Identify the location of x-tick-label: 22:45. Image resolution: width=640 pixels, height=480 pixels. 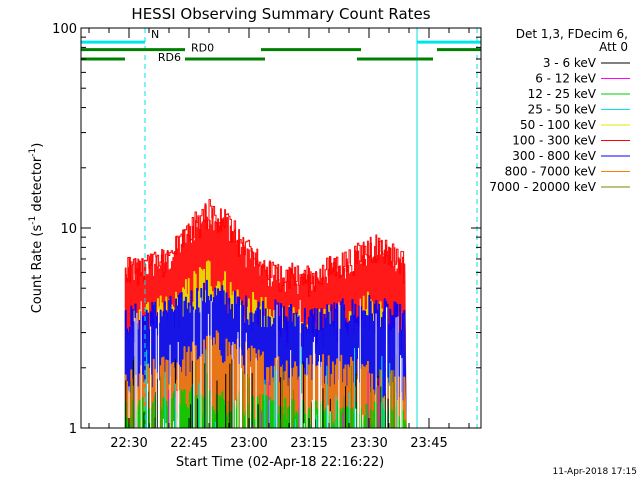
(188, 443).